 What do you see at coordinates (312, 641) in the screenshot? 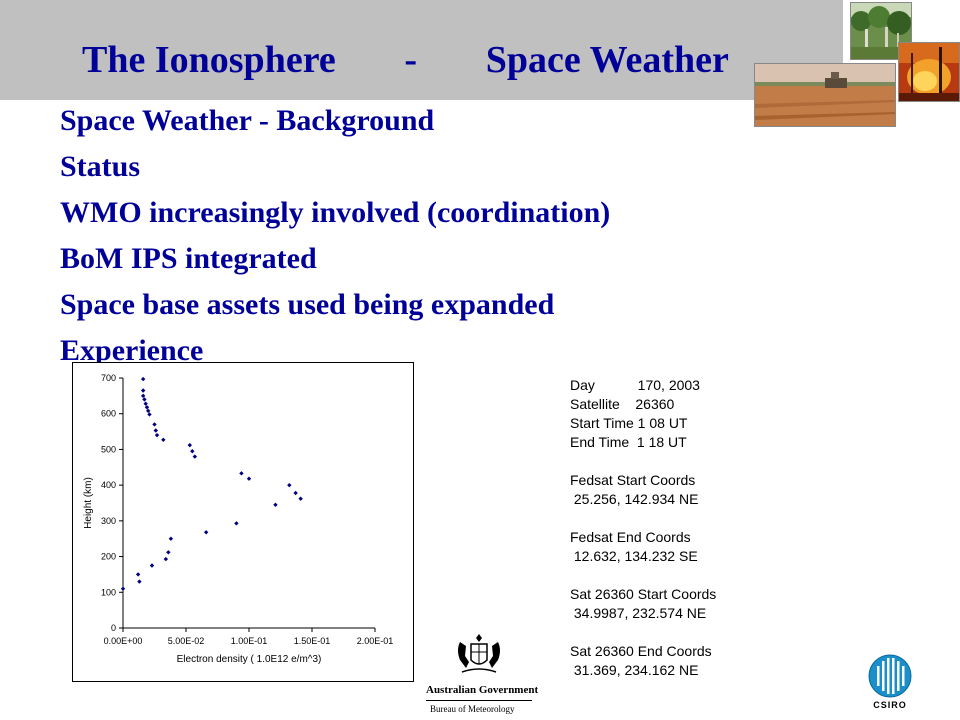
I see `x-tick-label: 1.50E-01` at bounding box center [312, 641].